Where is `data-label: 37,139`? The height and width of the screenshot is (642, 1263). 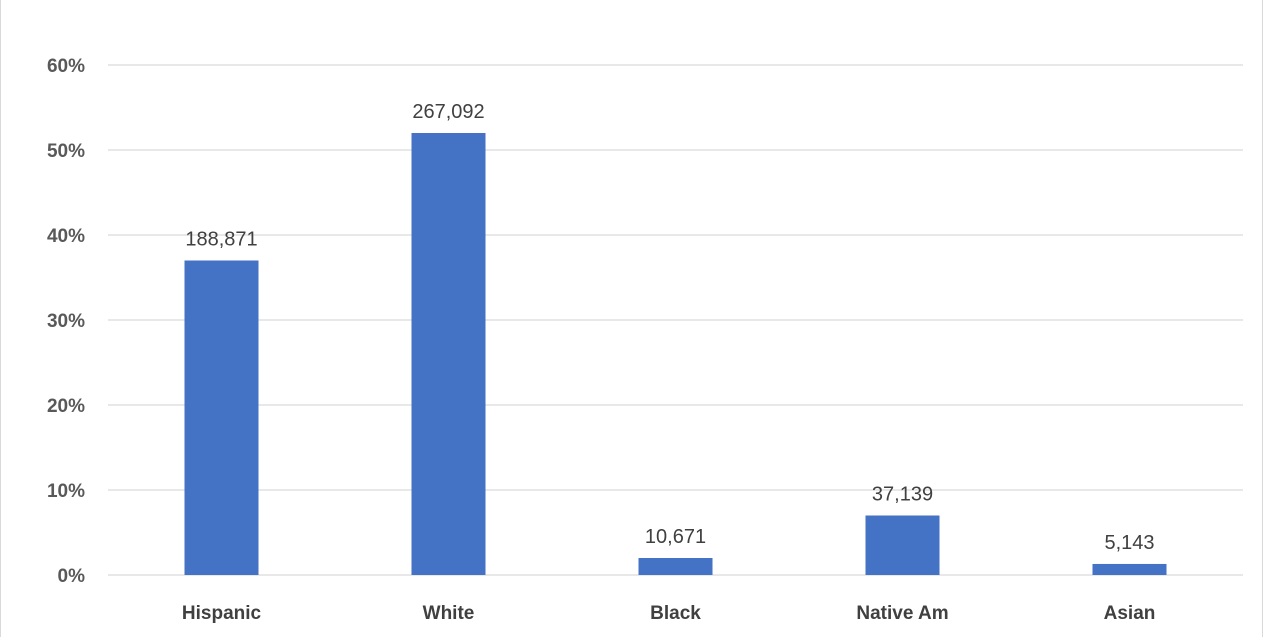 data-label: 37,139 is located at coordinates (902, 495).